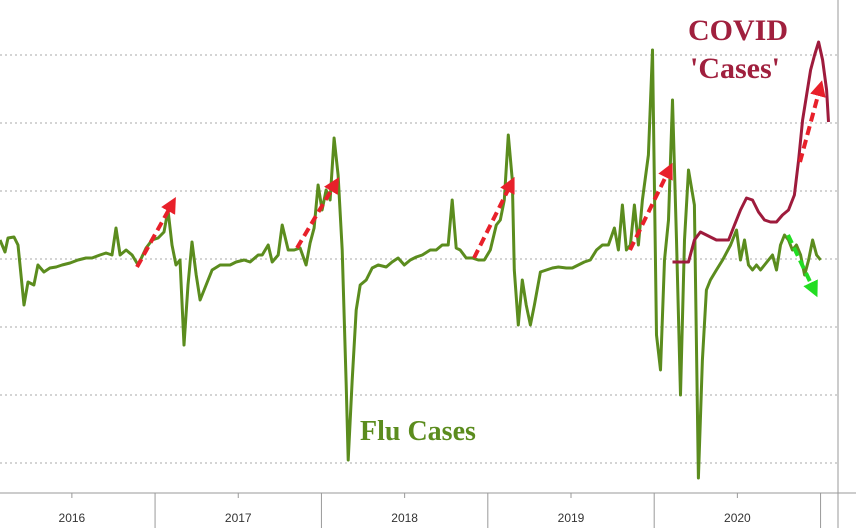 This screenshot has width=856, height=528. What do you see at coordinates (751, 152) in the screenshot?
I see `series-line` at bounding box center [751, 152].